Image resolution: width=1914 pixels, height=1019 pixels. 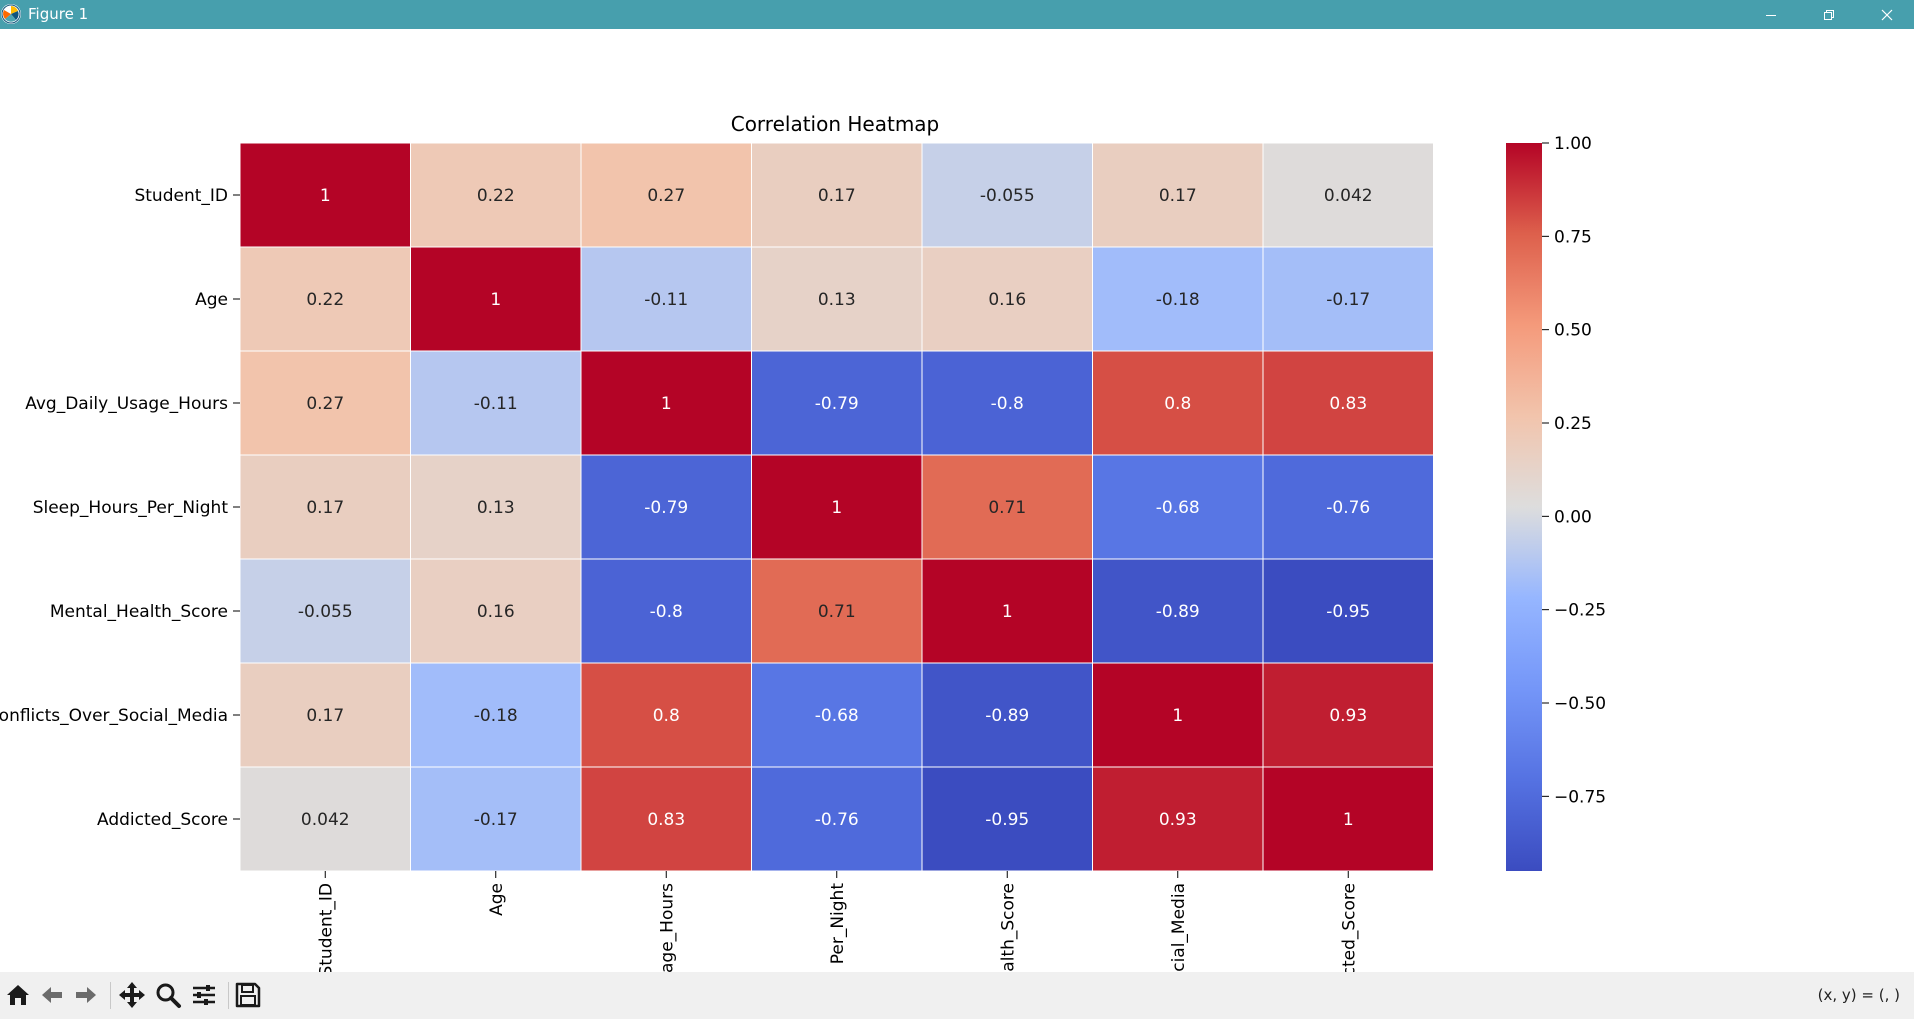 I want to click on forward-button, so click(x=86, y=995).